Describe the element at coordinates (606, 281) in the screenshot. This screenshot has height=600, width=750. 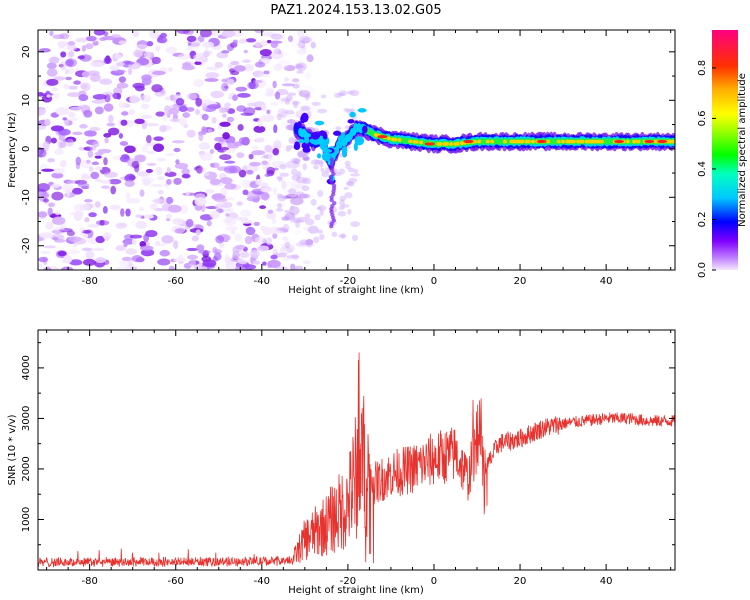
I see `x-tick-label: 40` at that location.